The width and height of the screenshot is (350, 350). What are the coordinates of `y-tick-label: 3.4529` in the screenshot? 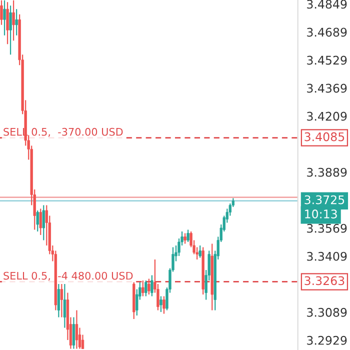 It's located at (327, 60).